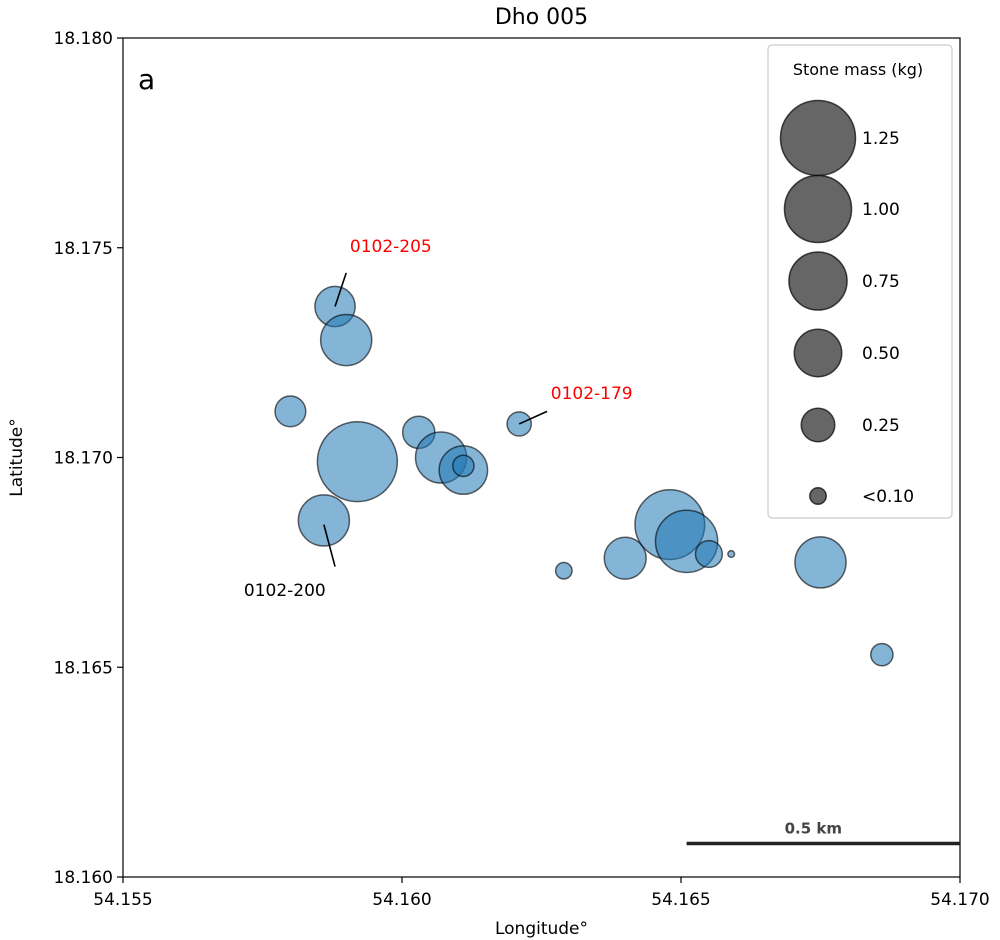 This screenshot has width=1000, height=940. I want to click on panel-letter: a, so click(146, 79).